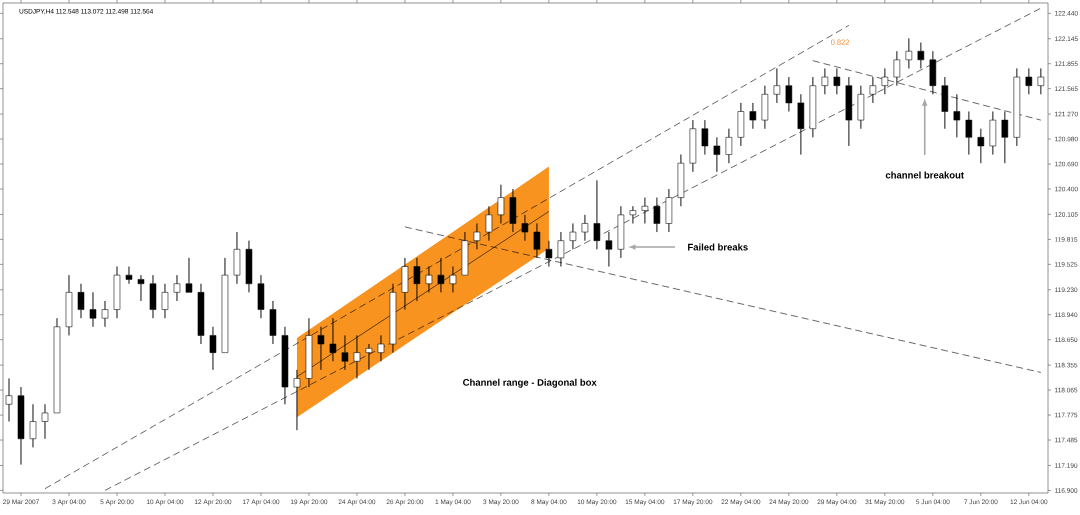 The image size is (1080, 515). Describe the element at coordinates (530, 383) in the screenshot. I see `annotation: Channel range - Diagonal box` at that location.